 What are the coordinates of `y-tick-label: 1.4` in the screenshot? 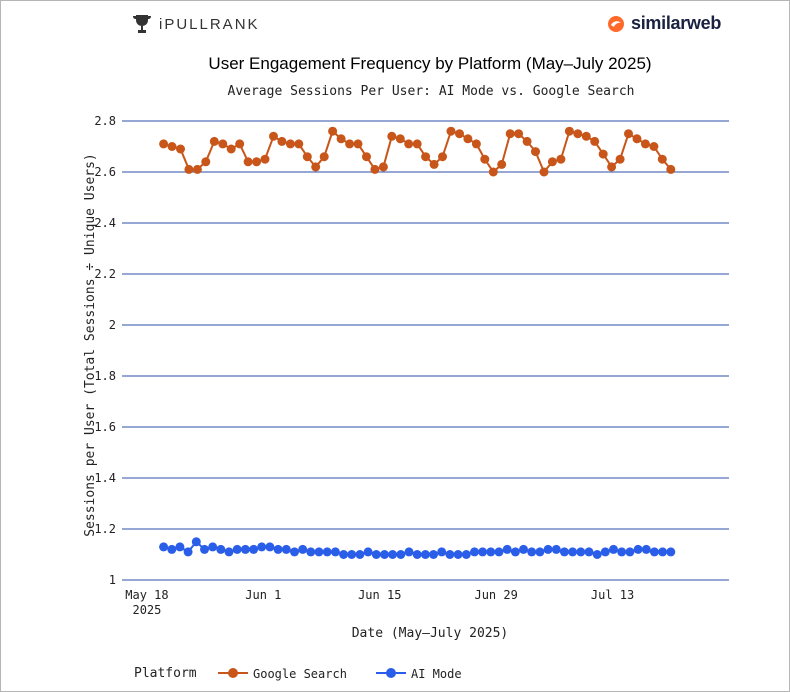 It's located at (105, 478).